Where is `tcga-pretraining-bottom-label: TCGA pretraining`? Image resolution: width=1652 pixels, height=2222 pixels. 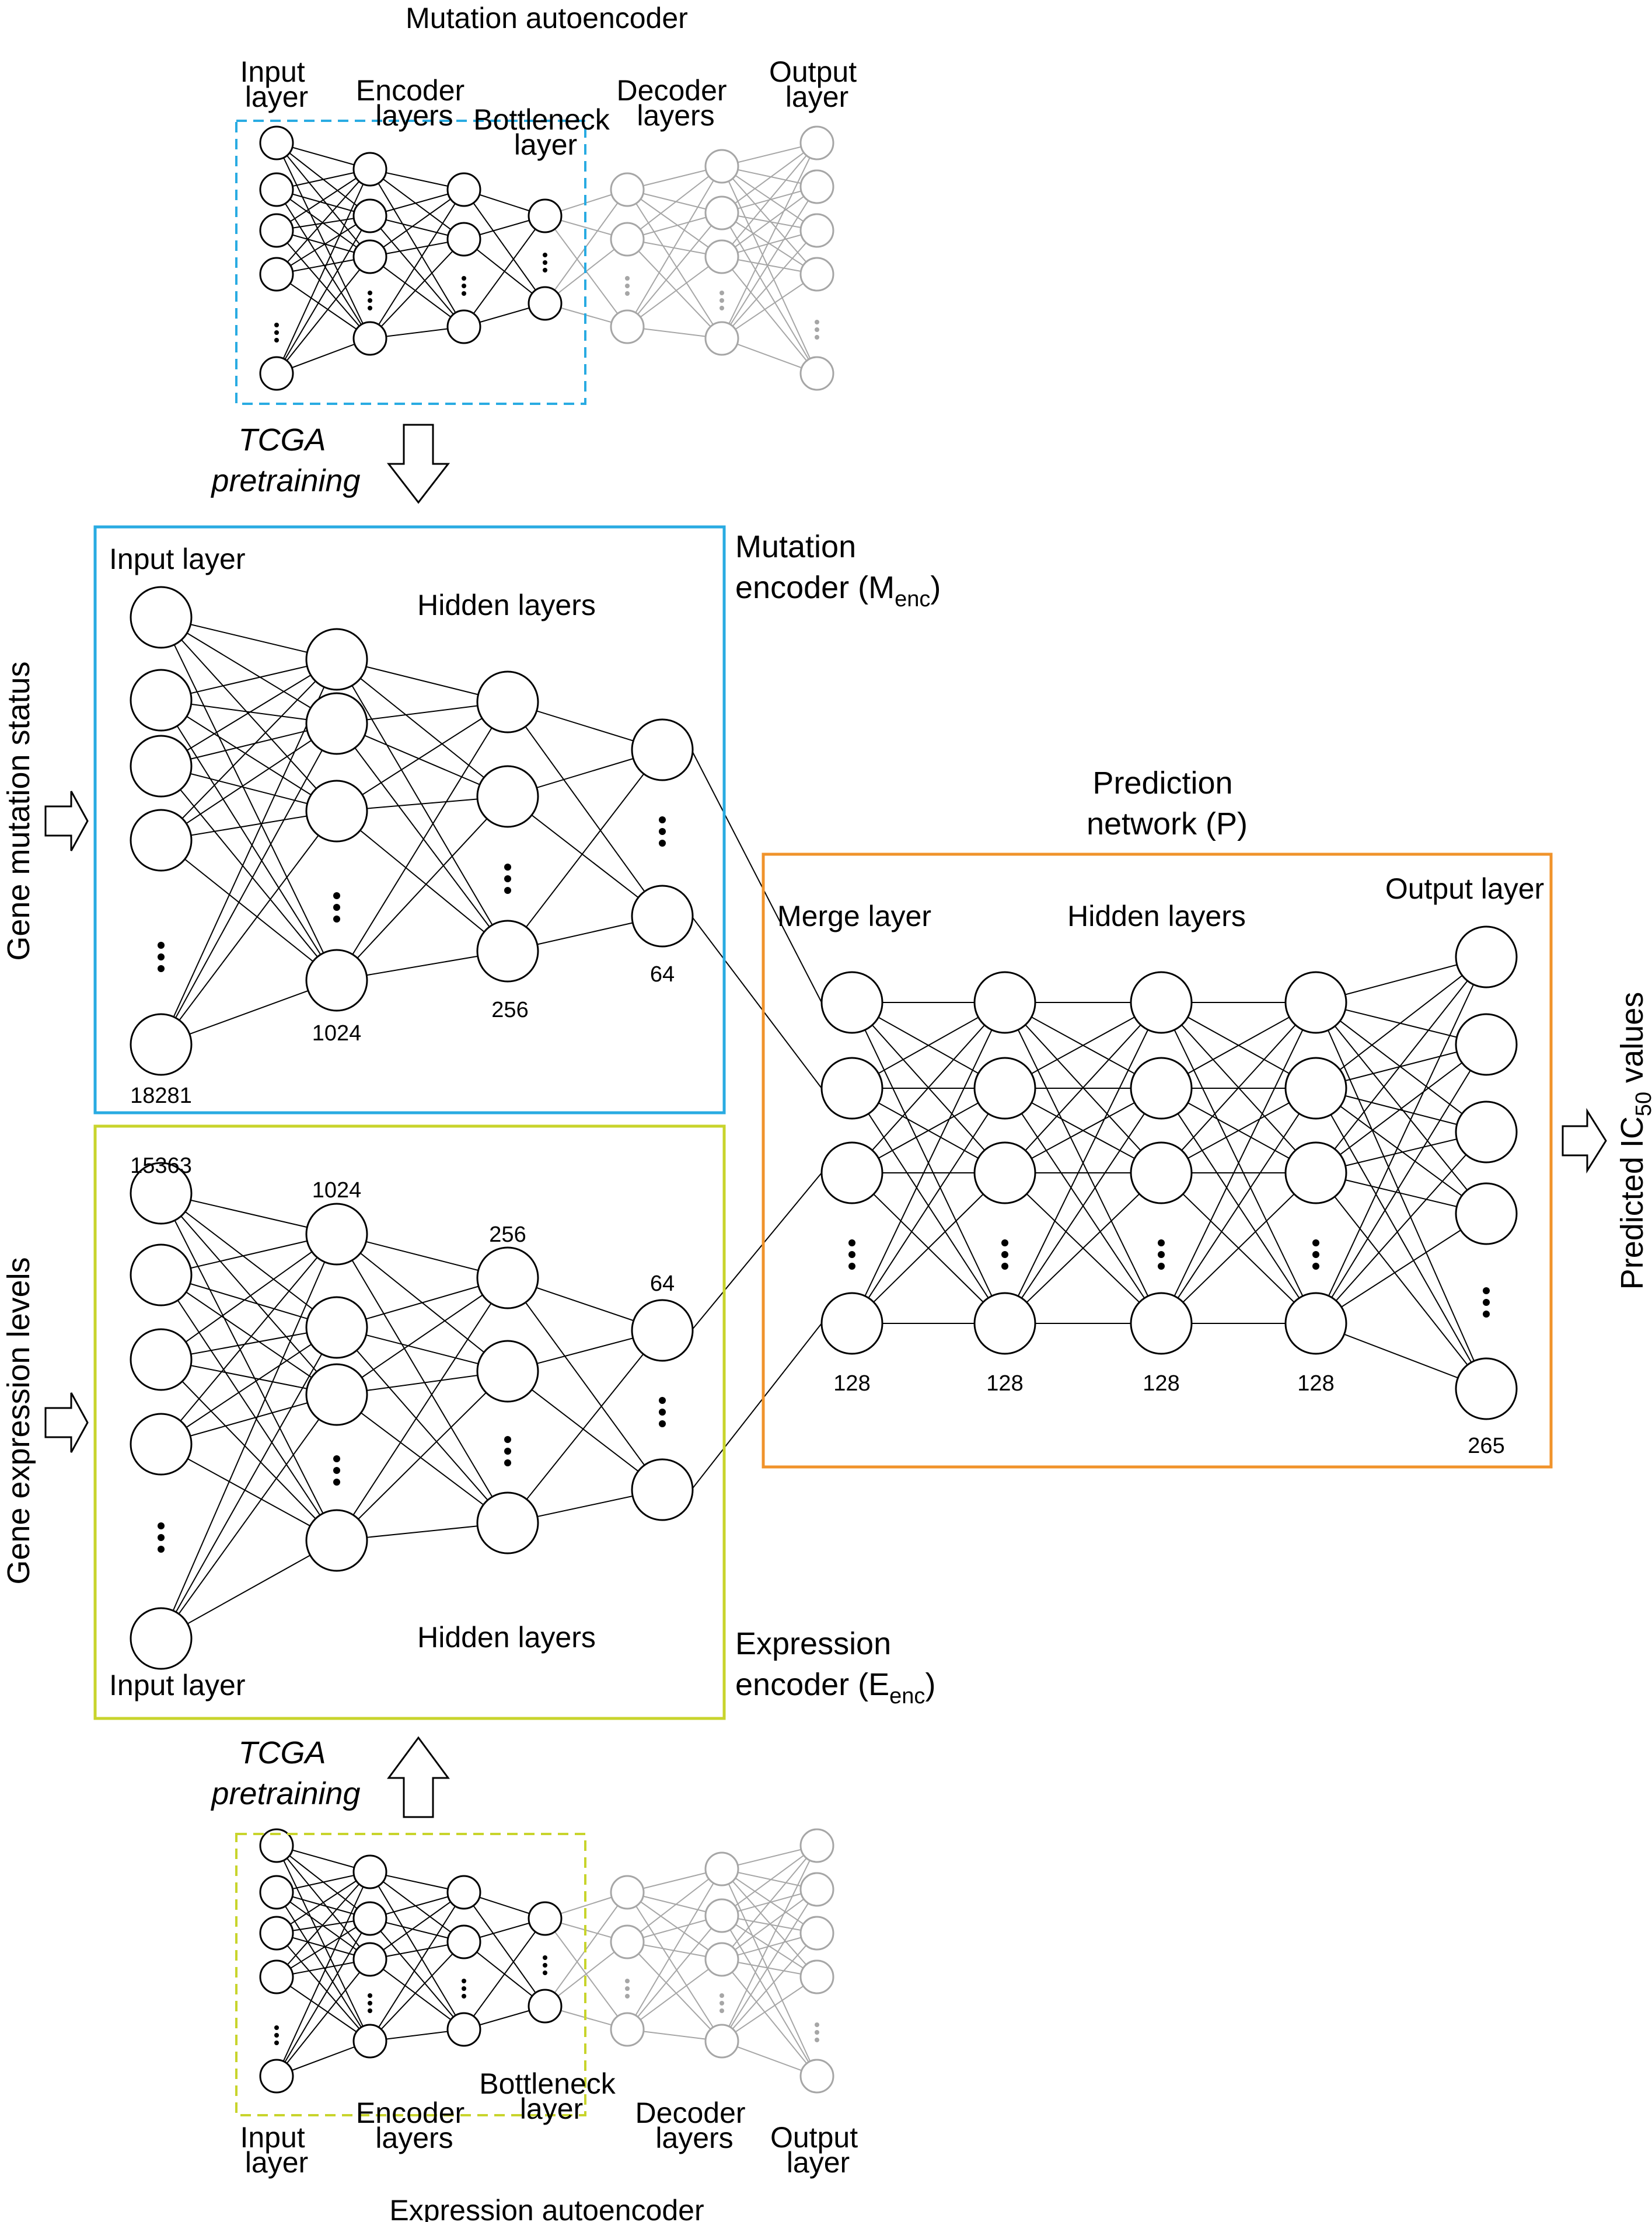 tcga-pretraining-bottom-label: TCGA pretraining is located at coordinates (285, 1773).